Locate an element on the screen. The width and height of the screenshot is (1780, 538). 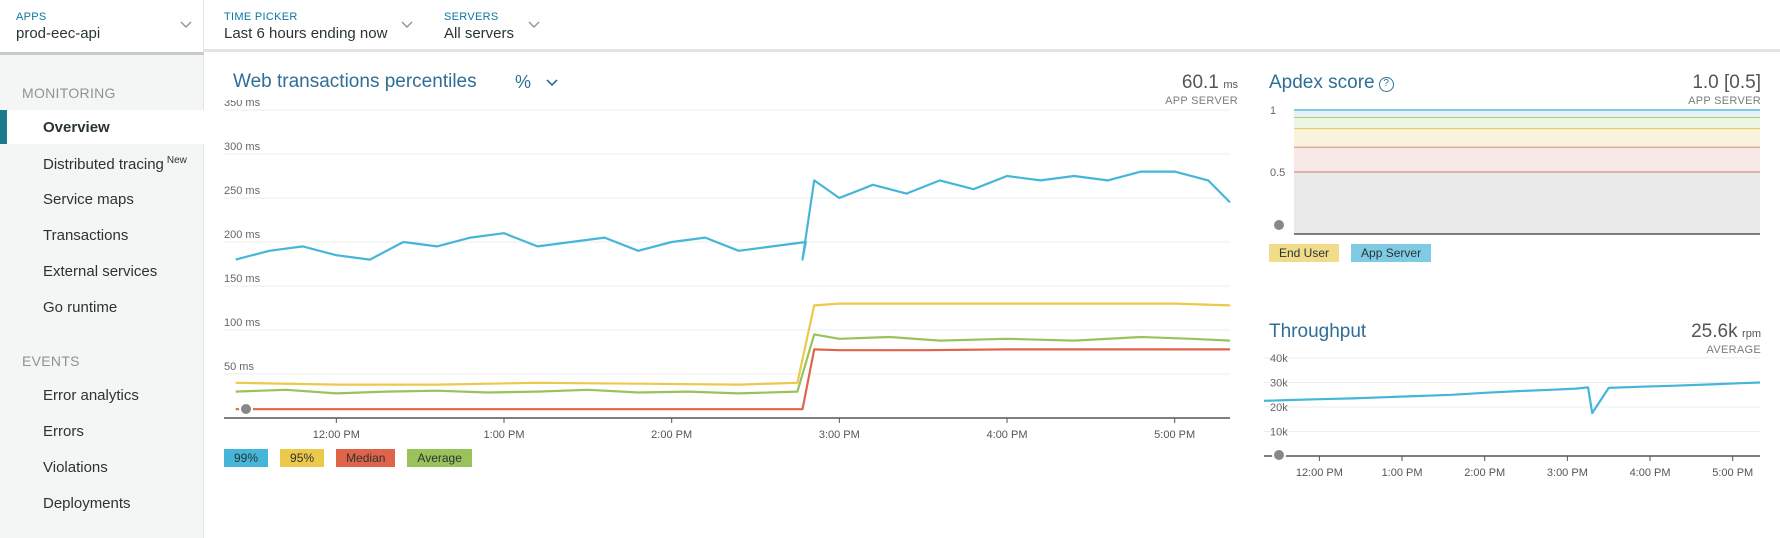
y-tick-label: 200 ms is located at coordinates (242, 235).